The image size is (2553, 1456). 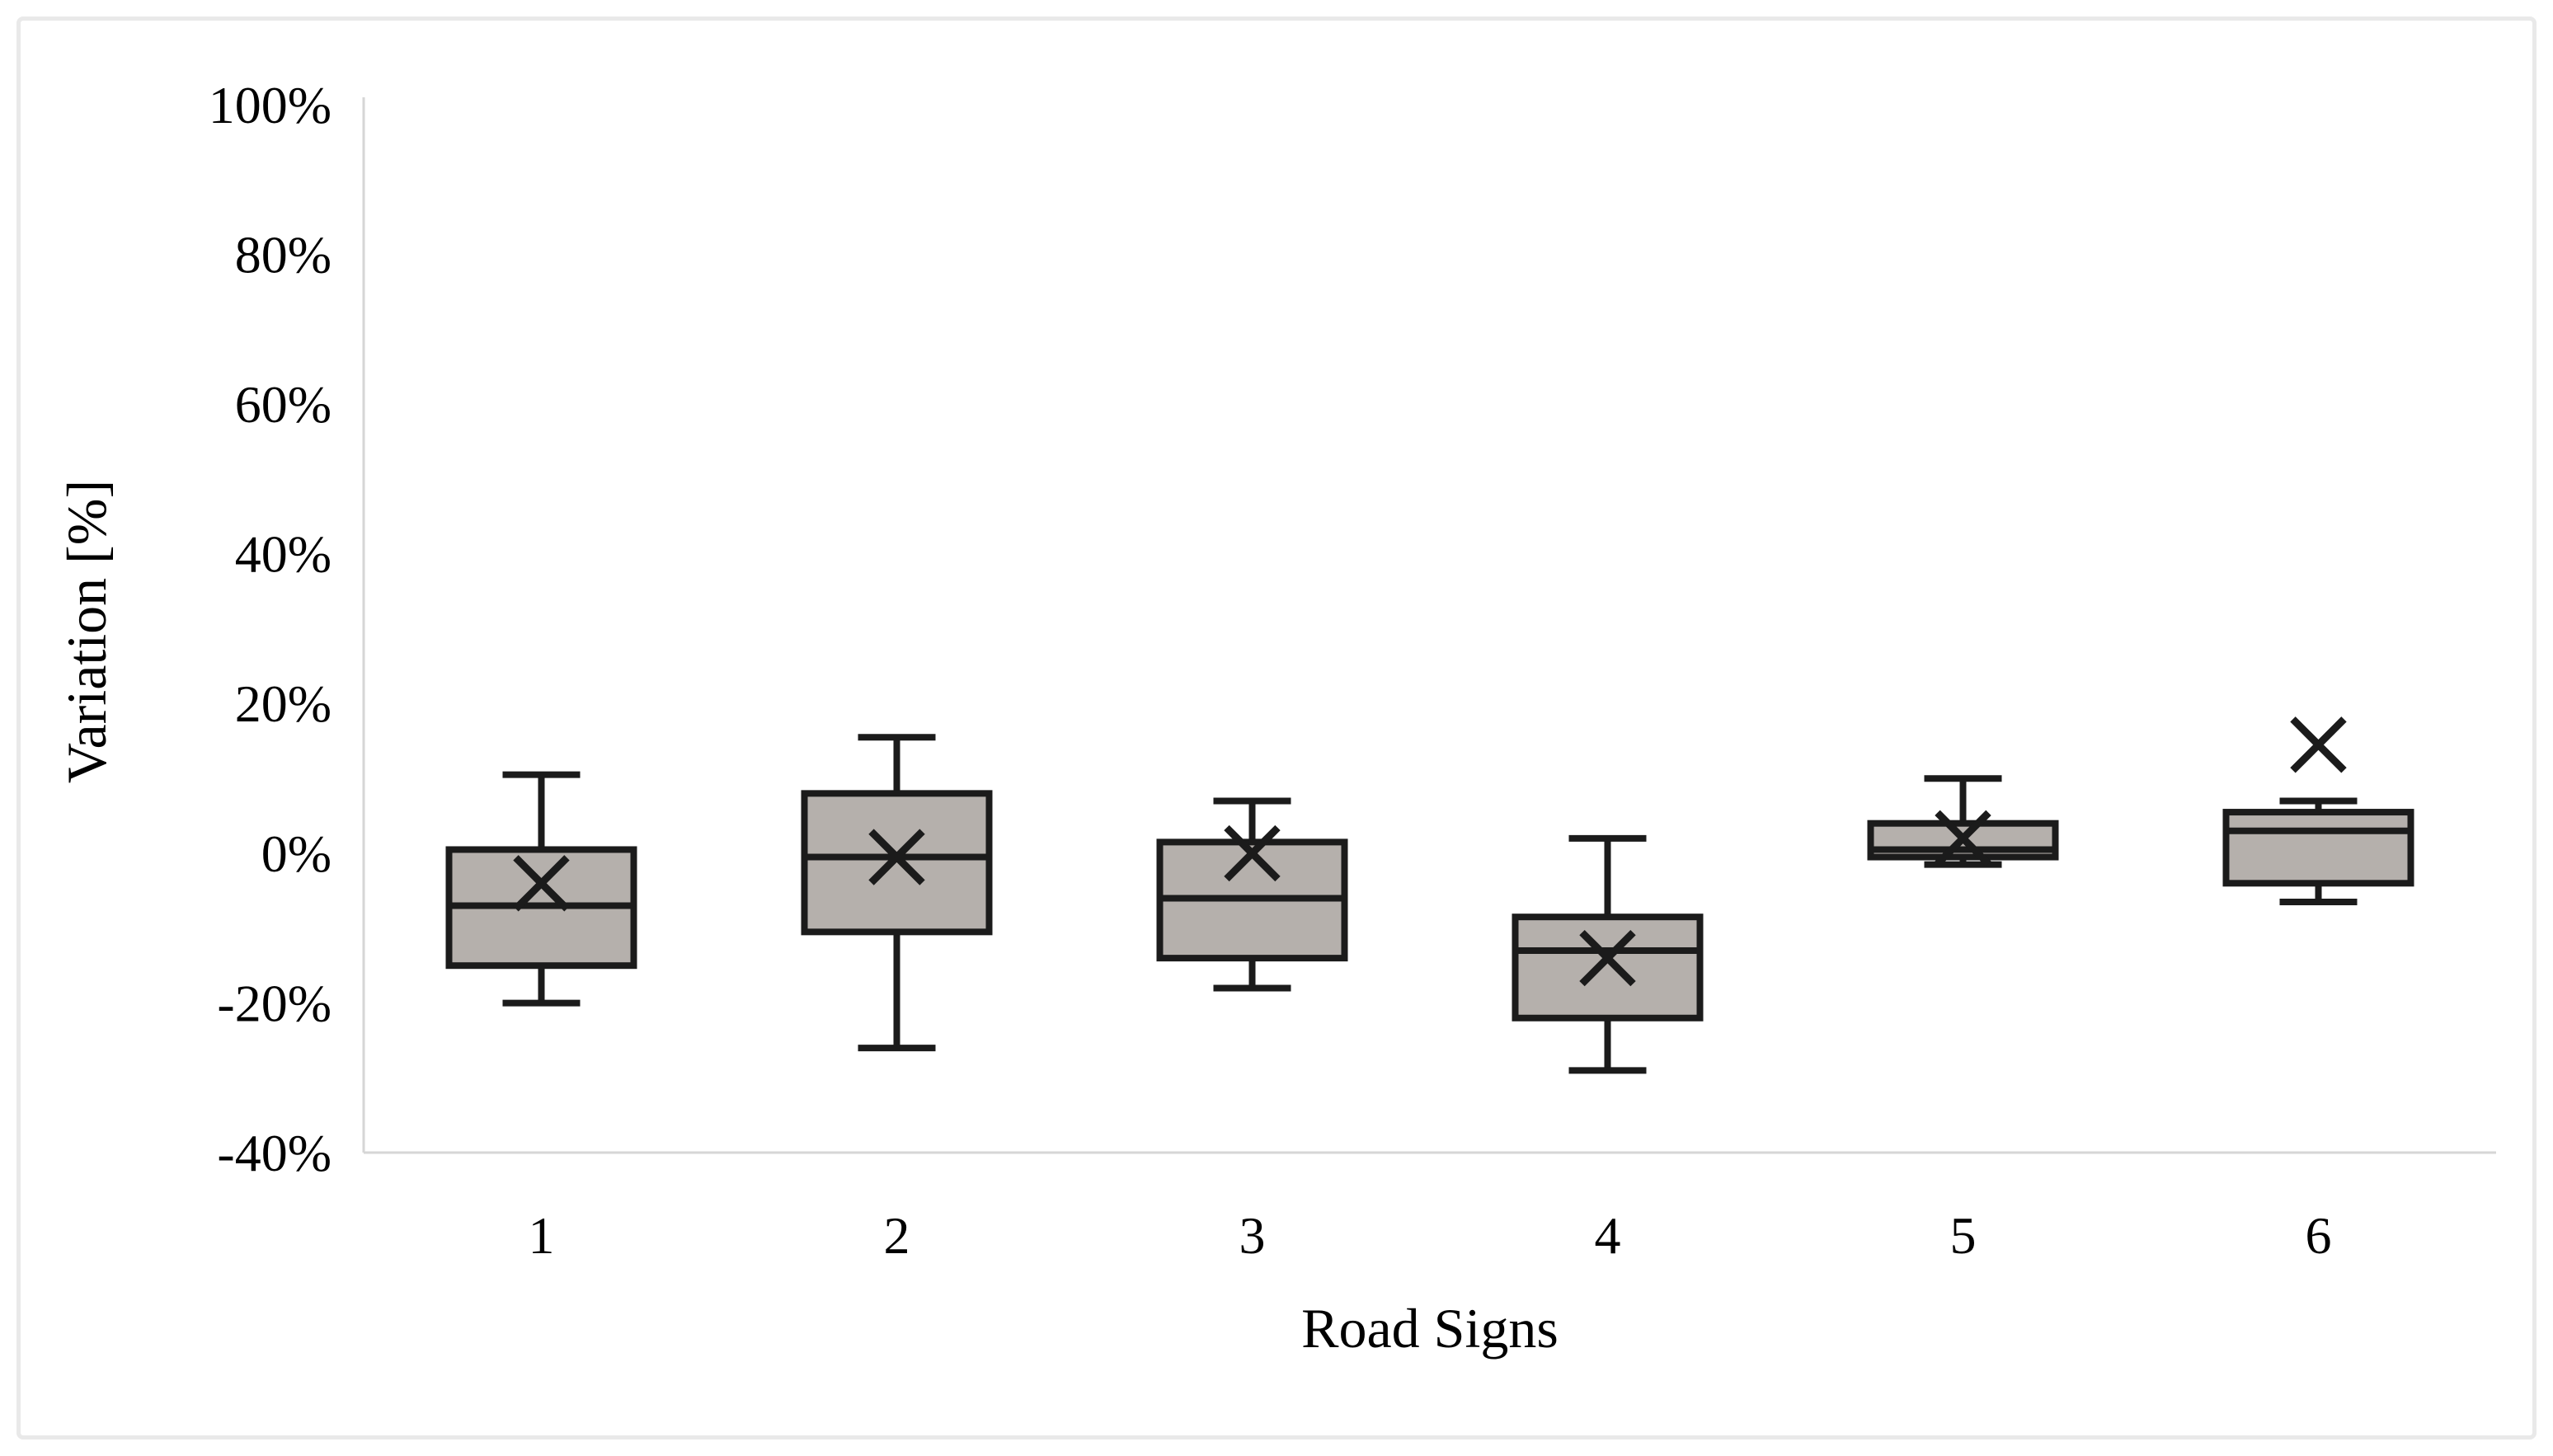 I want to click on category-label-3: 3, so click(x=1253, y=1235).